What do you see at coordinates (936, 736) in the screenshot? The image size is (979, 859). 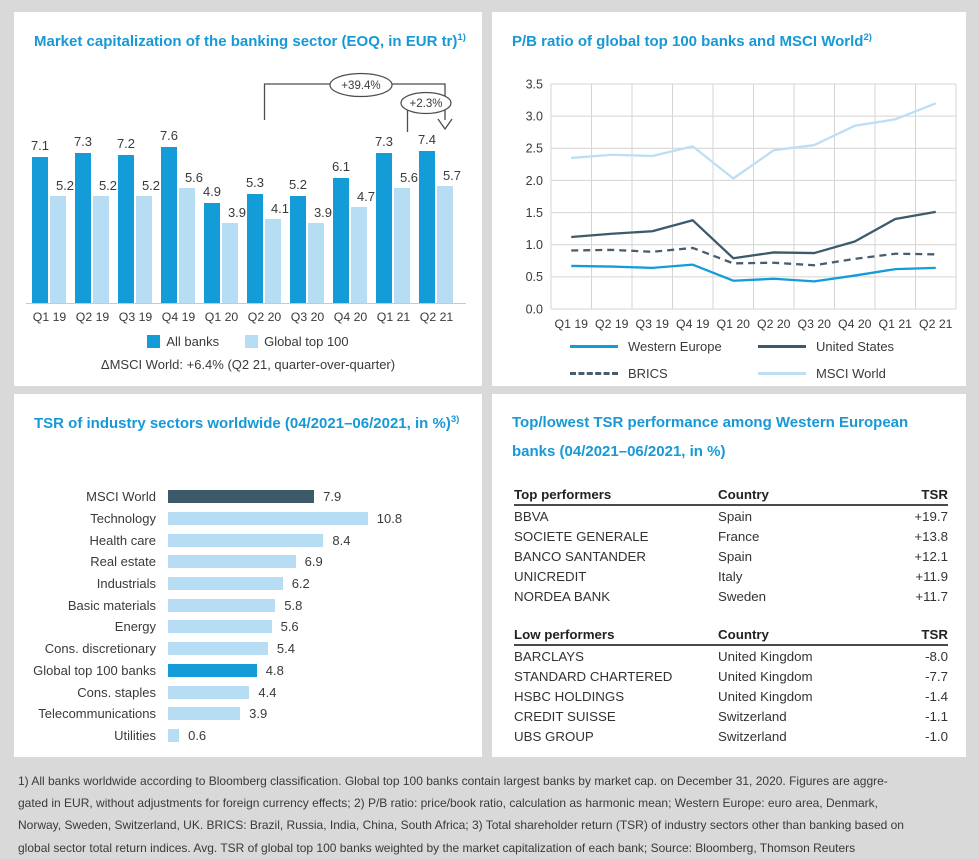 I see `tsr-value: -1.0` at bounding box center [936, 736].